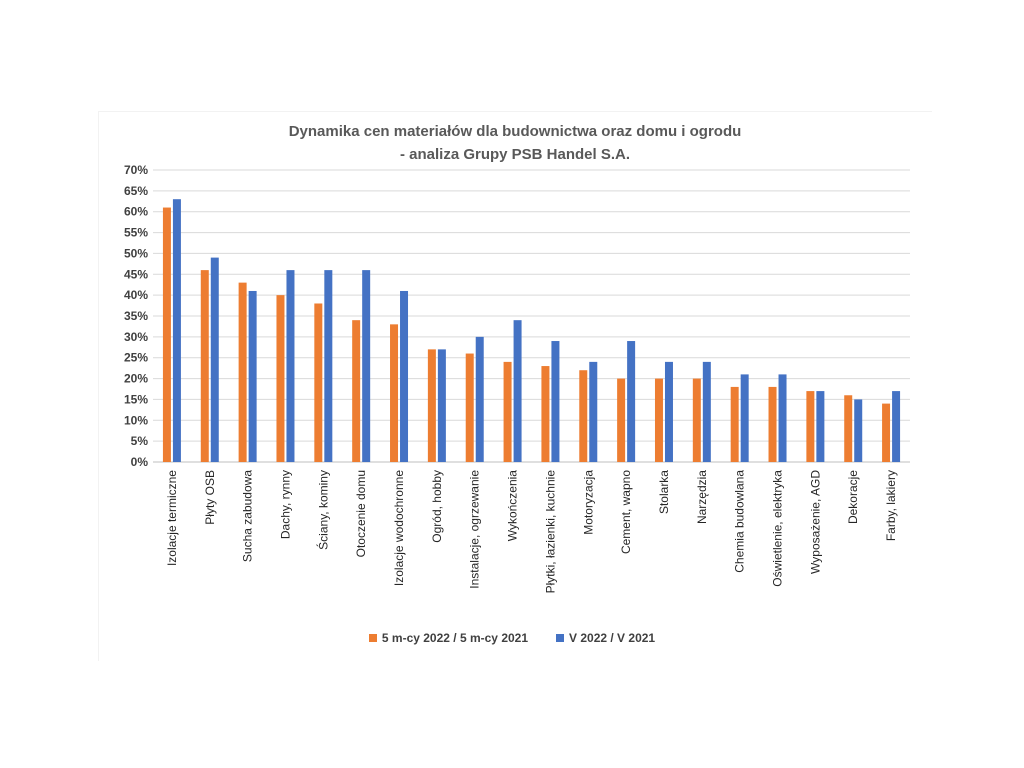  I want to click on x-tick-label: Stolarka, so click(664, 492).